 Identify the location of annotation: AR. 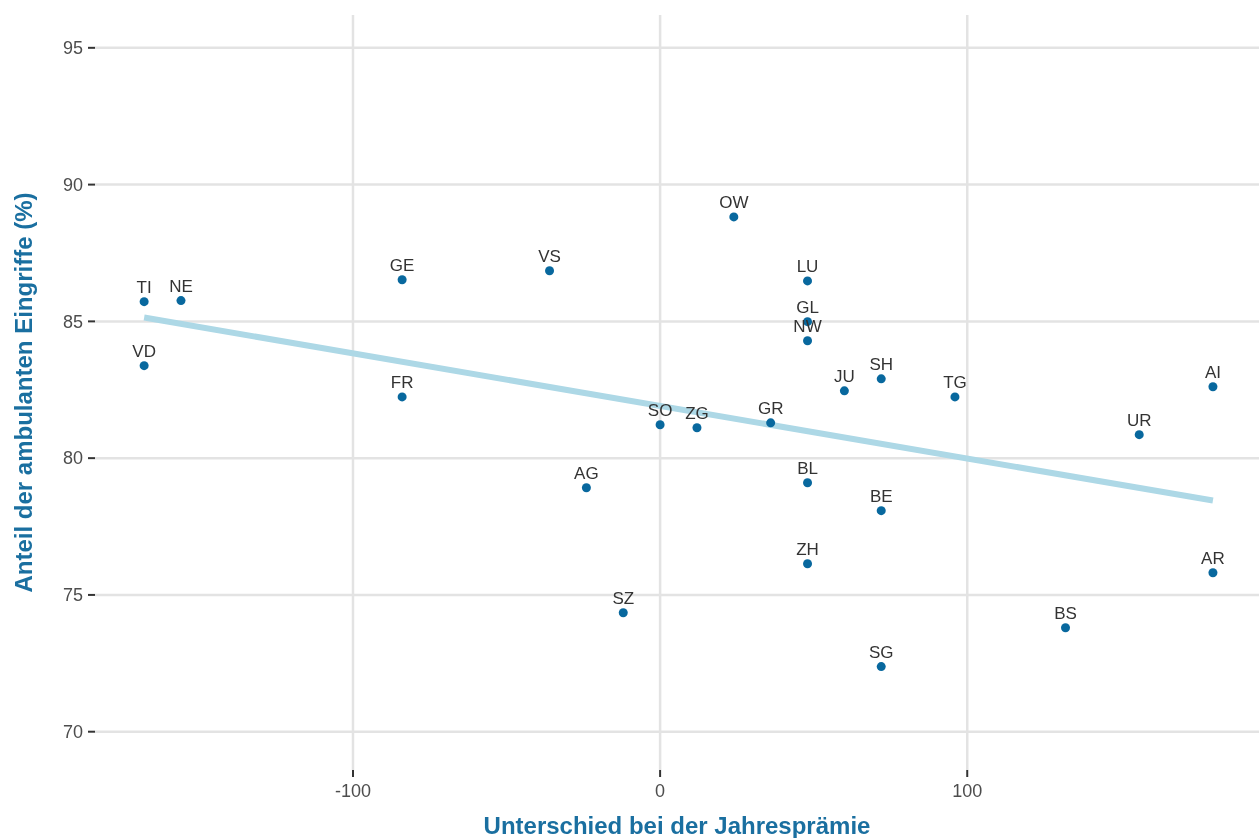
(1213, 558).